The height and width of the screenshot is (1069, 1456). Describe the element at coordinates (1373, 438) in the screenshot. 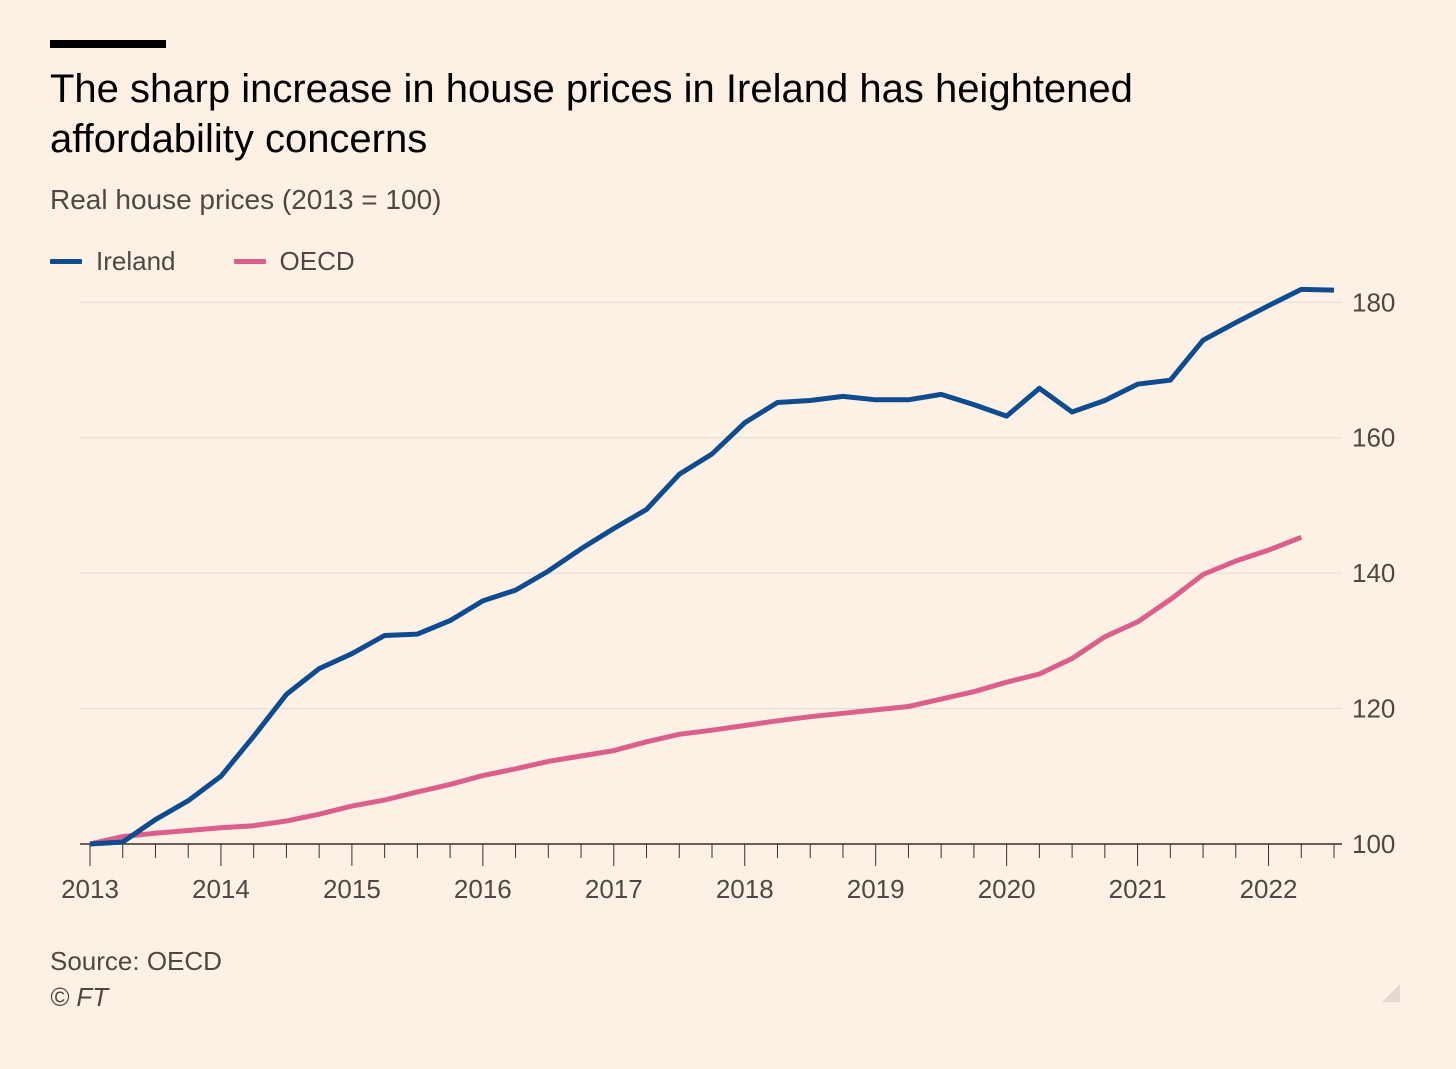

I see `y-tick-label-160: 160` at that location.